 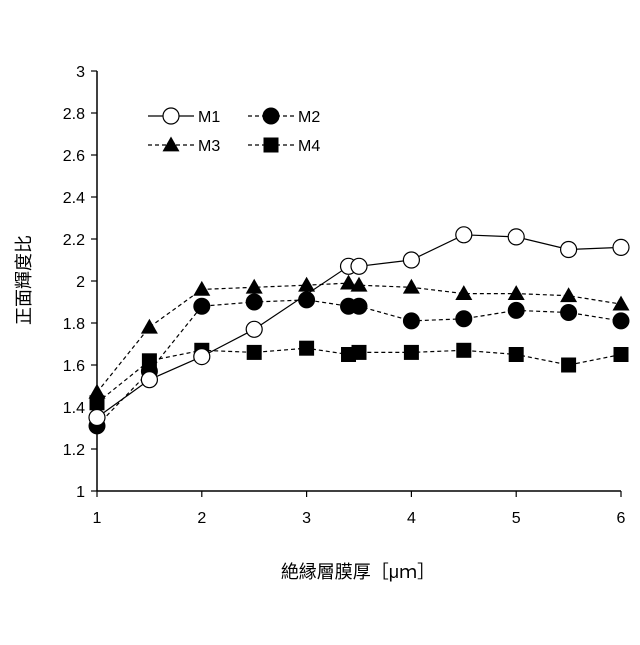 I want to click on y-axis-title: 正面輝度比, so click(x=24, y=280).